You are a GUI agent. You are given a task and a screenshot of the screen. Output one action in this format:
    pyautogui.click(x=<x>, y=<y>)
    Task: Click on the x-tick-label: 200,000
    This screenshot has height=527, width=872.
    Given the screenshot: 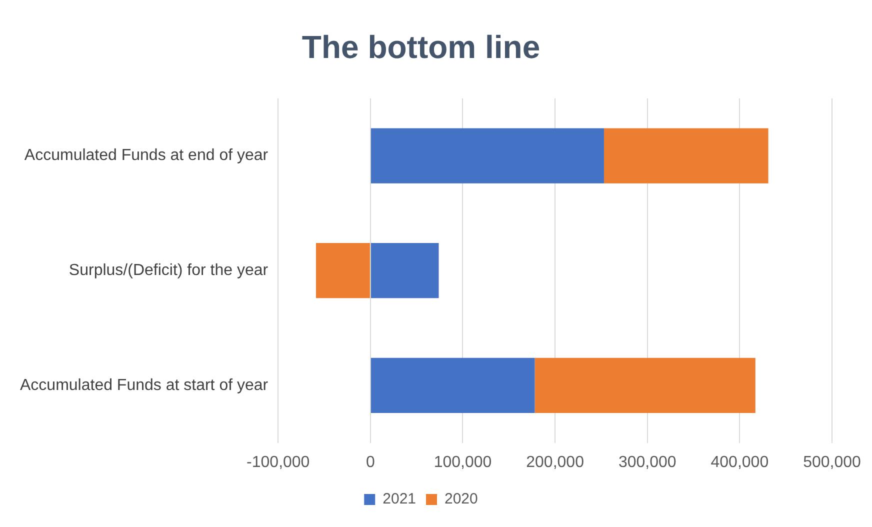 What is the action you would take?
    pyautogui.click(x=555, y=462)
    